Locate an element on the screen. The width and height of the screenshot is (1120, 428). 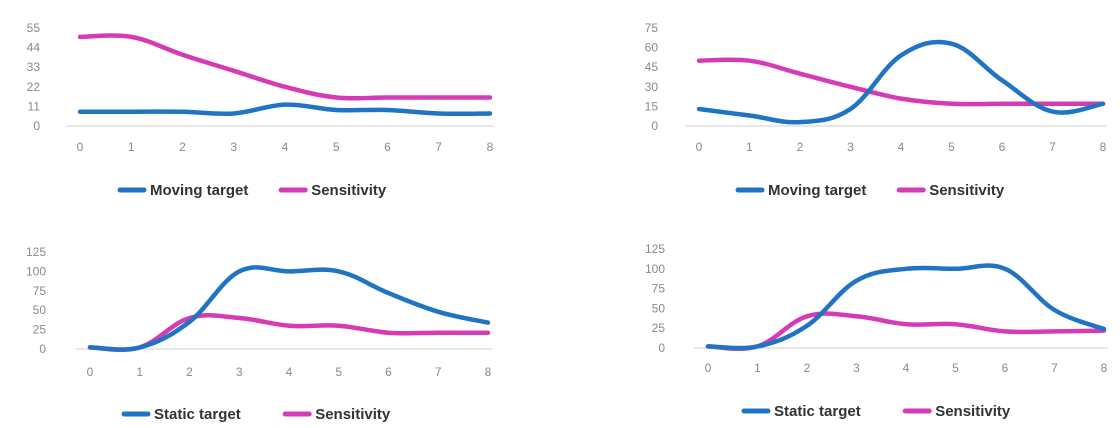
y-tick-label: 22 is located at coordinates (34, 87).